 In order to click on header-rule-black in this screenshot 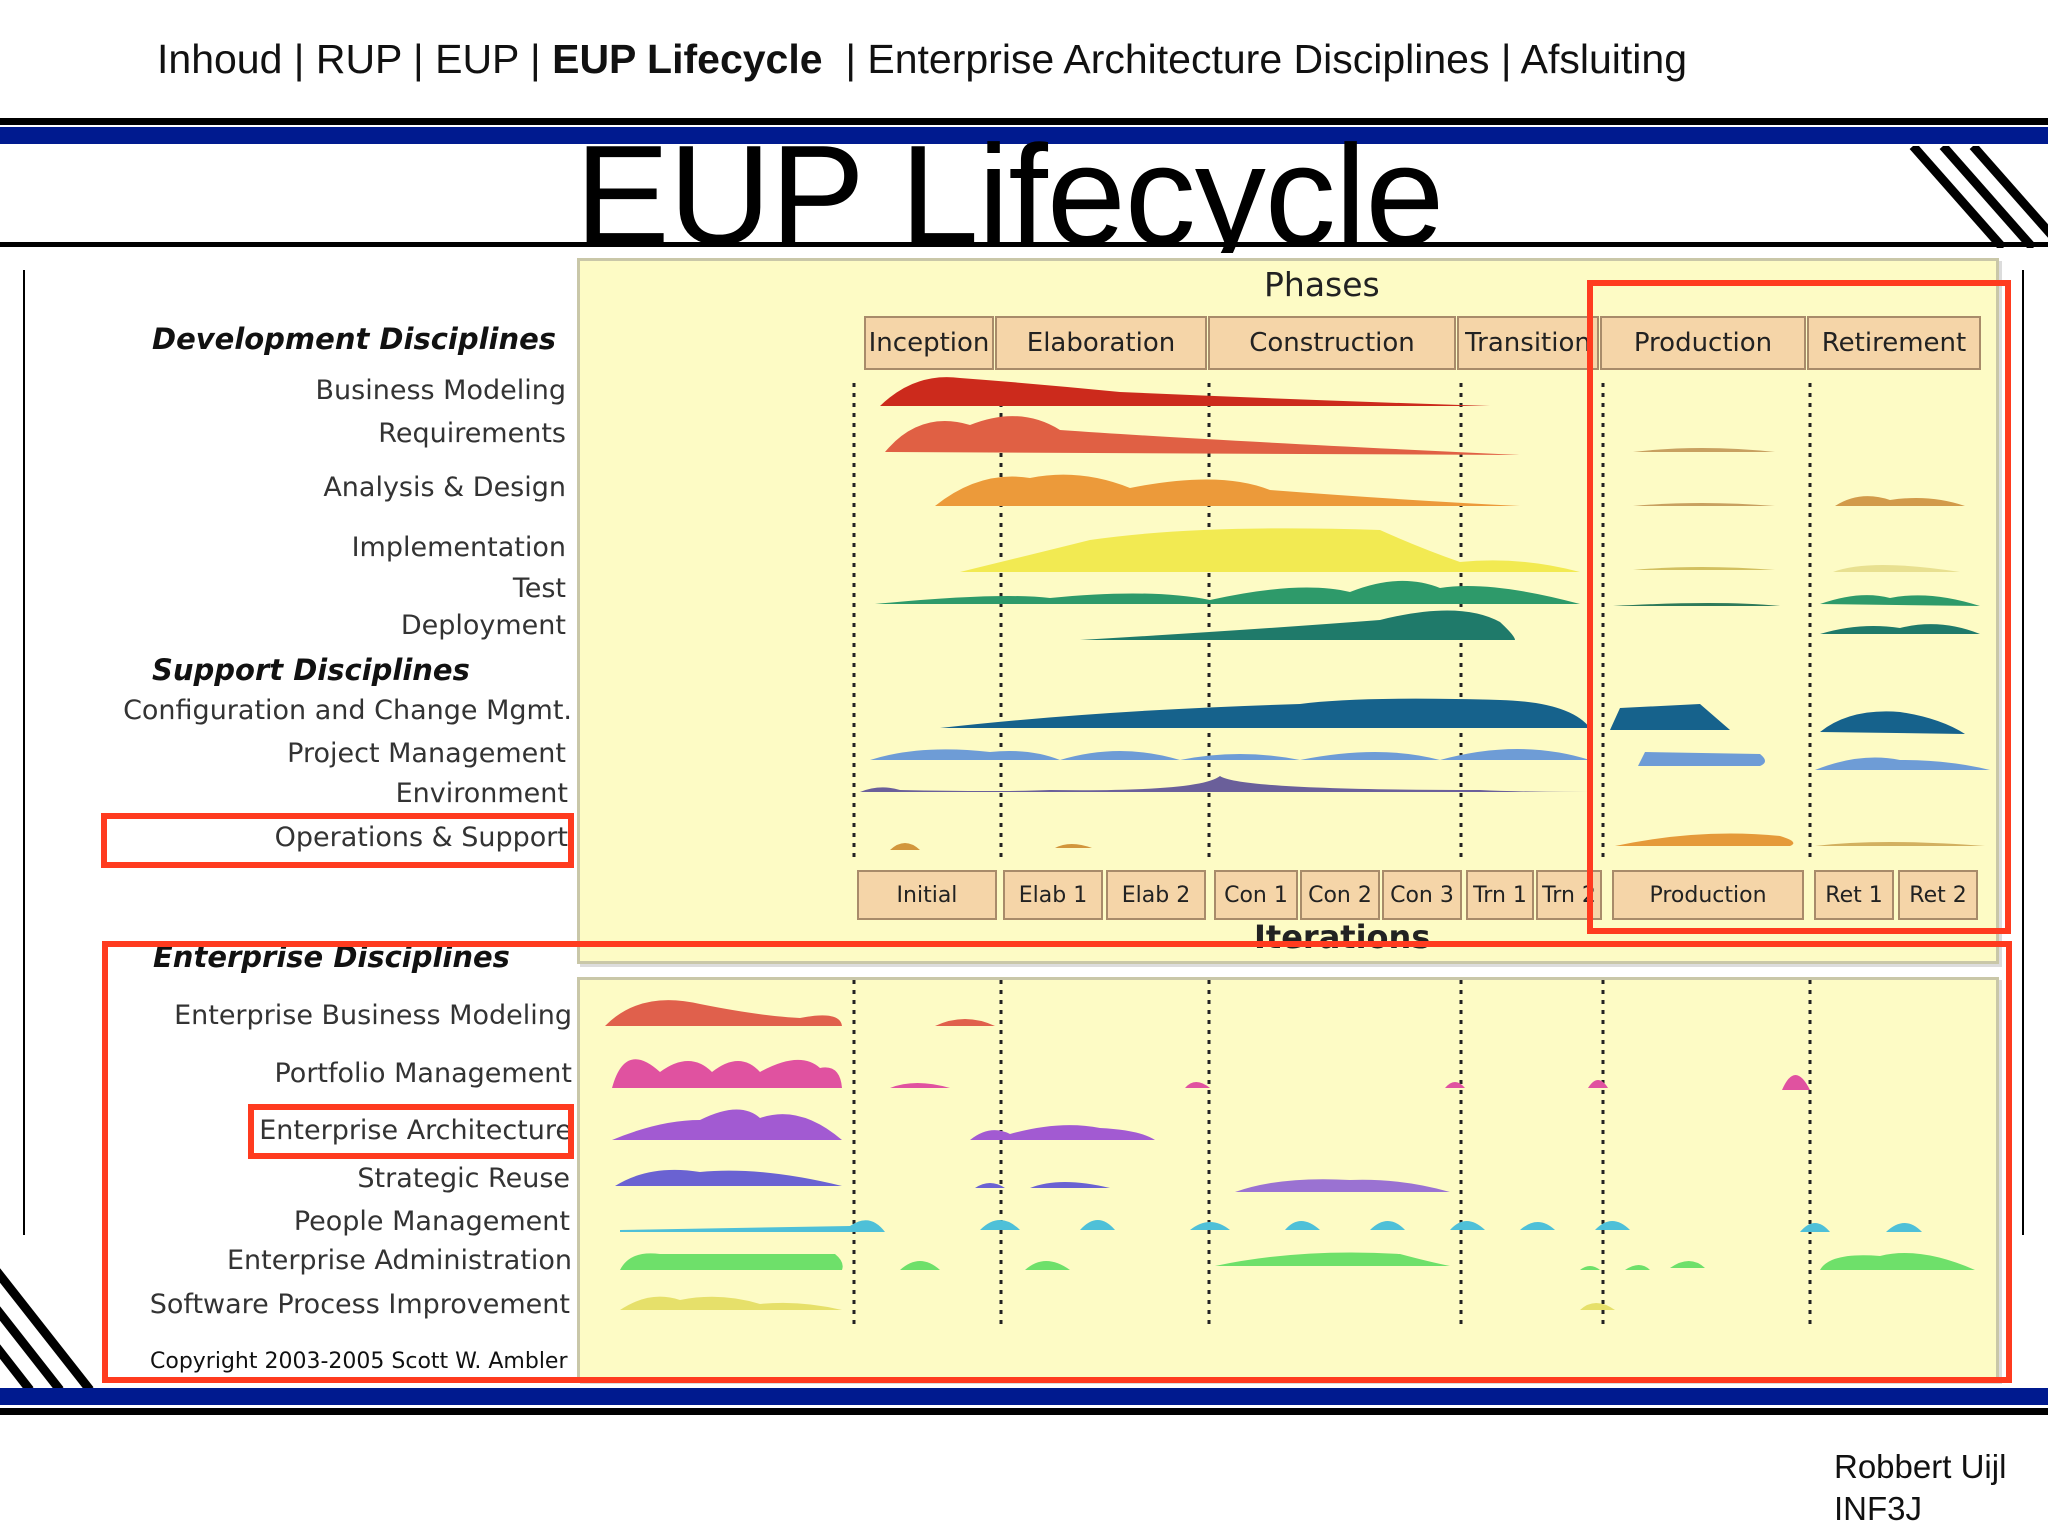, I will do `click(1024, 121)`.